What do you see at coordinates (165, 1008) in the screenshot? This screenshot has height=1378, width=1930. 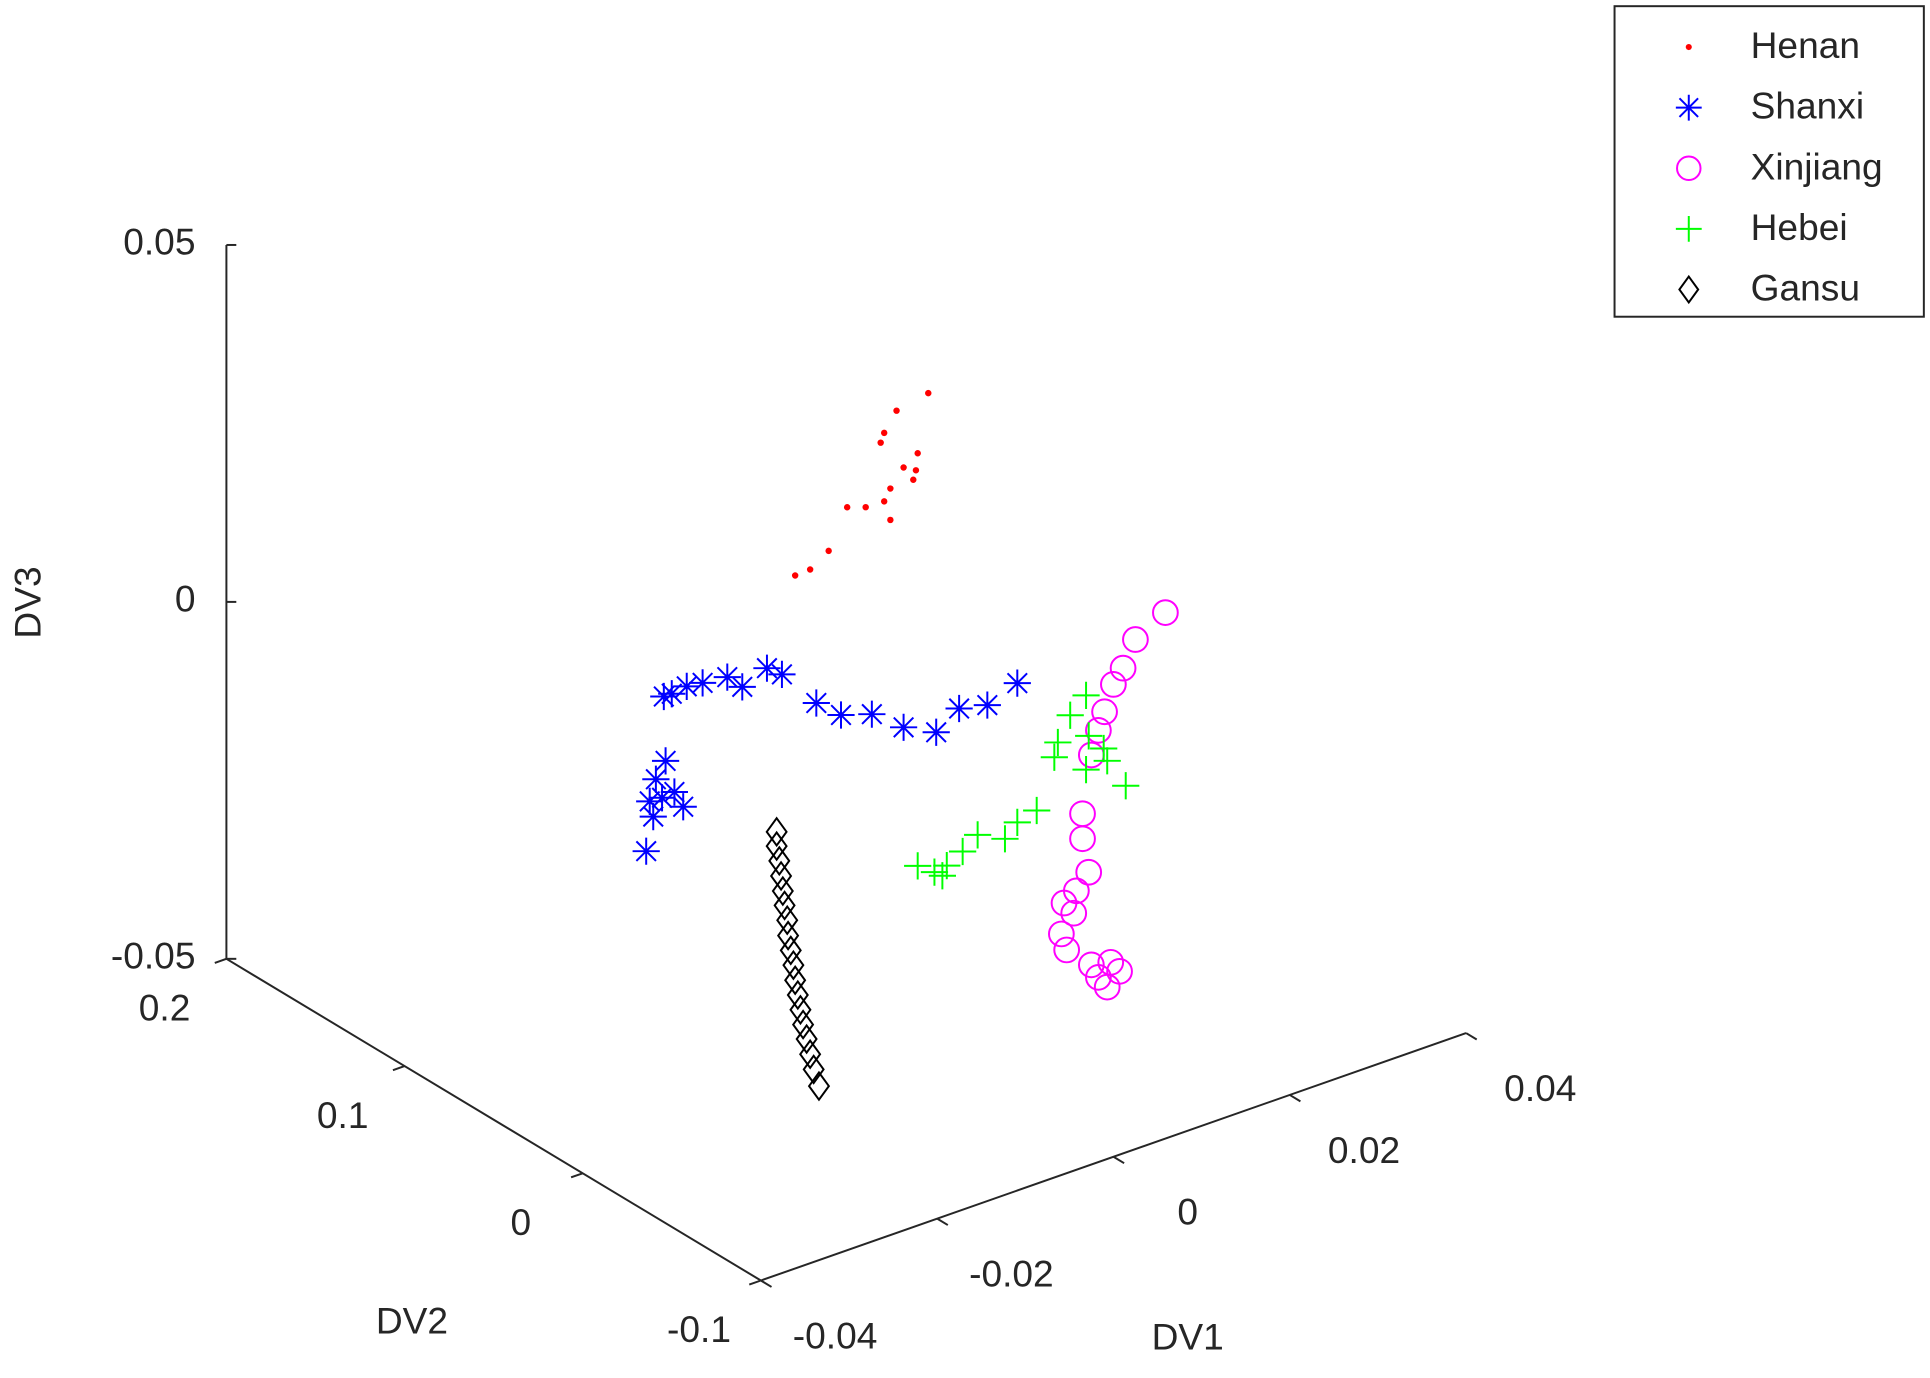 I see `y-tick-label: 0.2` at bounding box center [165, 1008].